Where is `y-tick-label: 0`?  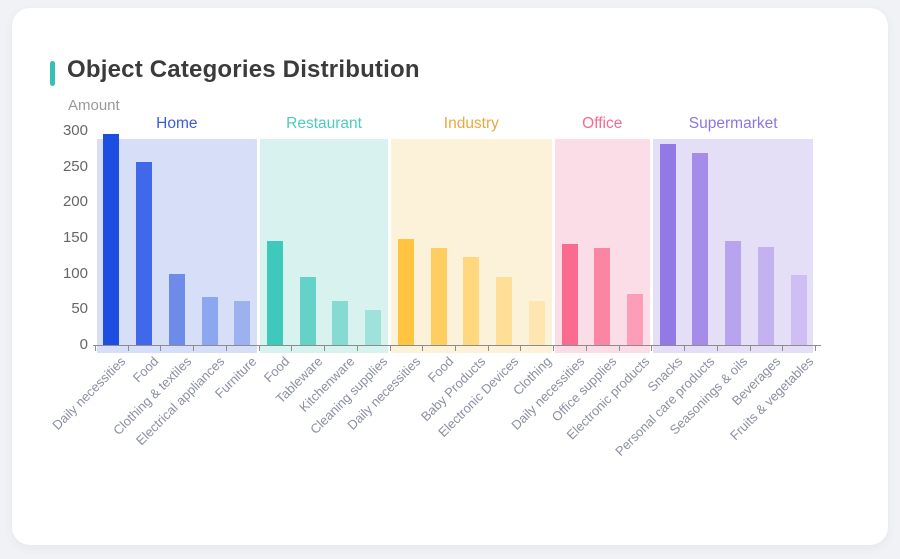
y-tick-label: 0 is located at coordinates (83, 344).